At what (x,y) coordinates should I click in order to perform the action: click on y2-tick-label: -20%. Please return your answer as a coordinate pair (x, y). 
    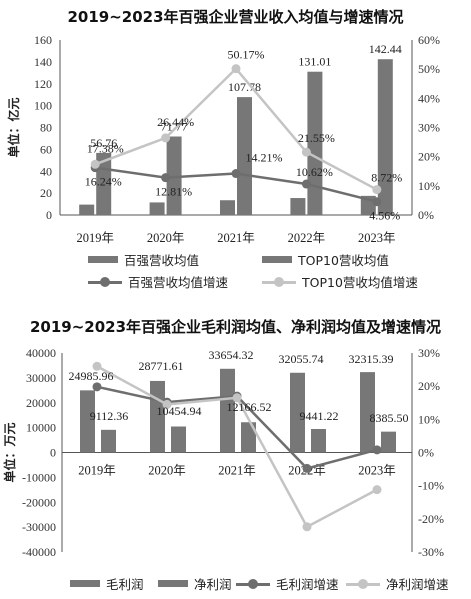
    Looking at the image, I should click on (431, 519).